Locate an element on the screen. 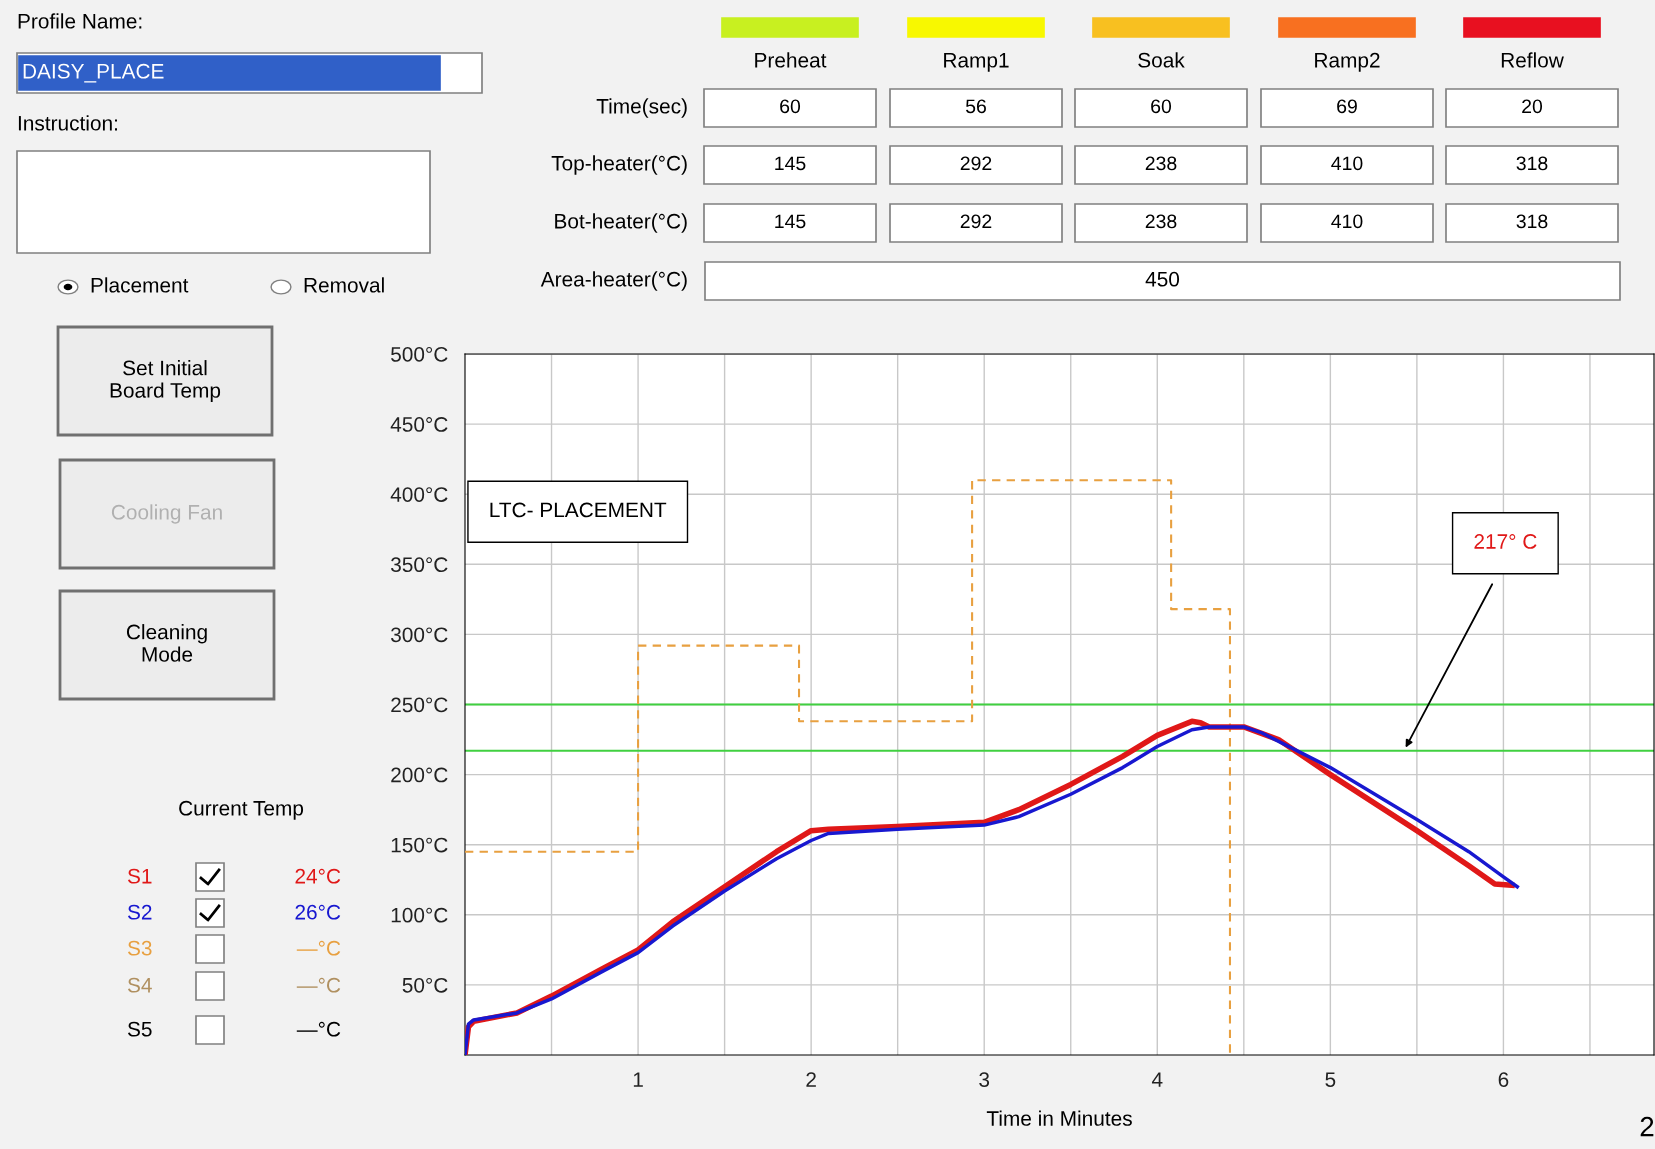  text: S4 is located at coordinates (139, 985).